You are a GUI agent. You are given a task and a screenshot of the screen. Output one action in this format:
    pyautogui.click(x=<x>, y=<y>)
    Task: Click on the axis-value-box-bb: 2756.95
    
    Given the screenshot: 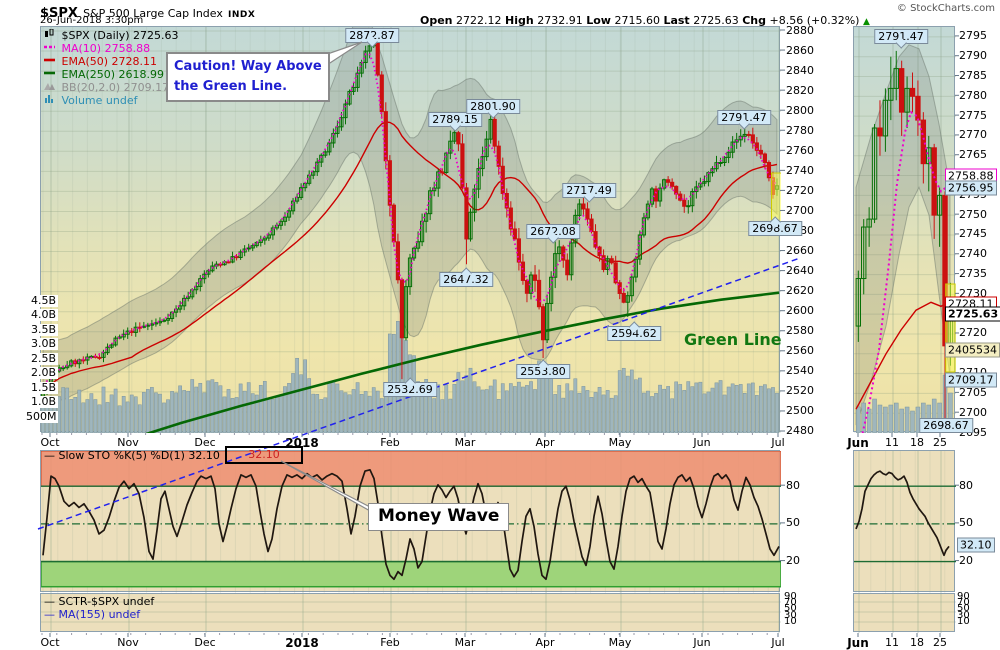 What is the action you would take?
    pyautogui.click(x=971, y=188)
    